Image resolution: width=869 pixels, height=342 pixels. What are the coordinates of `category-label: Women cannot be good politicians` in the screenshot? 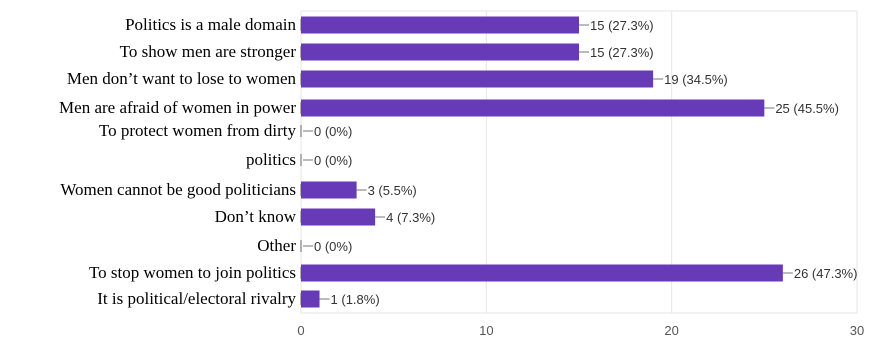 It's located at (178, 189).